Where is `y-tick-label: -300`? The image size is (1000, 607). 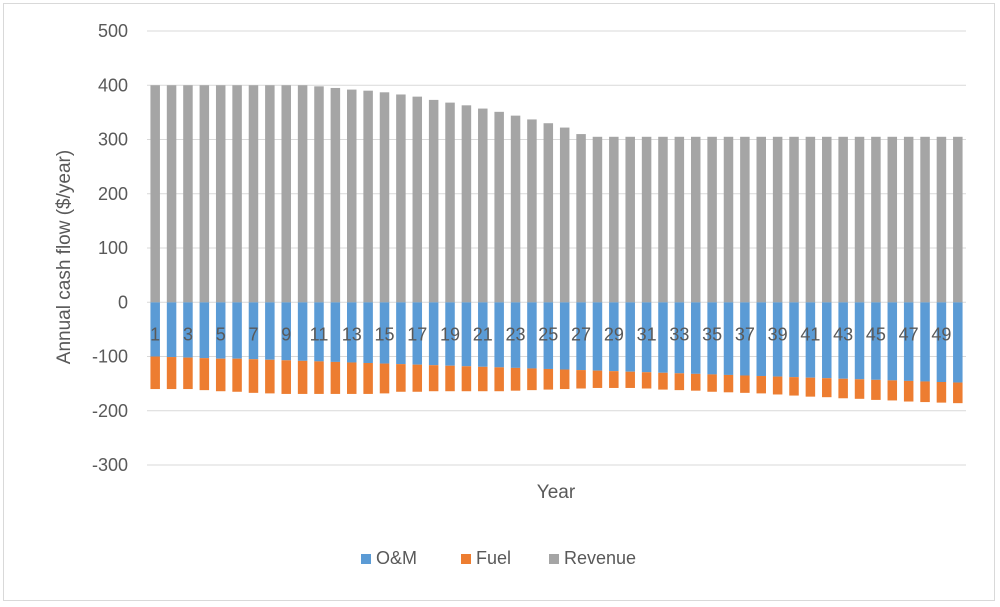 y-tick-label: -300 is located at coordinates (110, 465).